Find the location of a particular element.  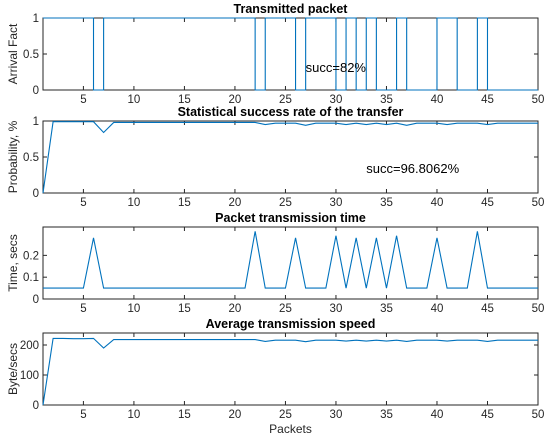

annotation-text: succ=96.8062% is located at coordinates (412, 168).